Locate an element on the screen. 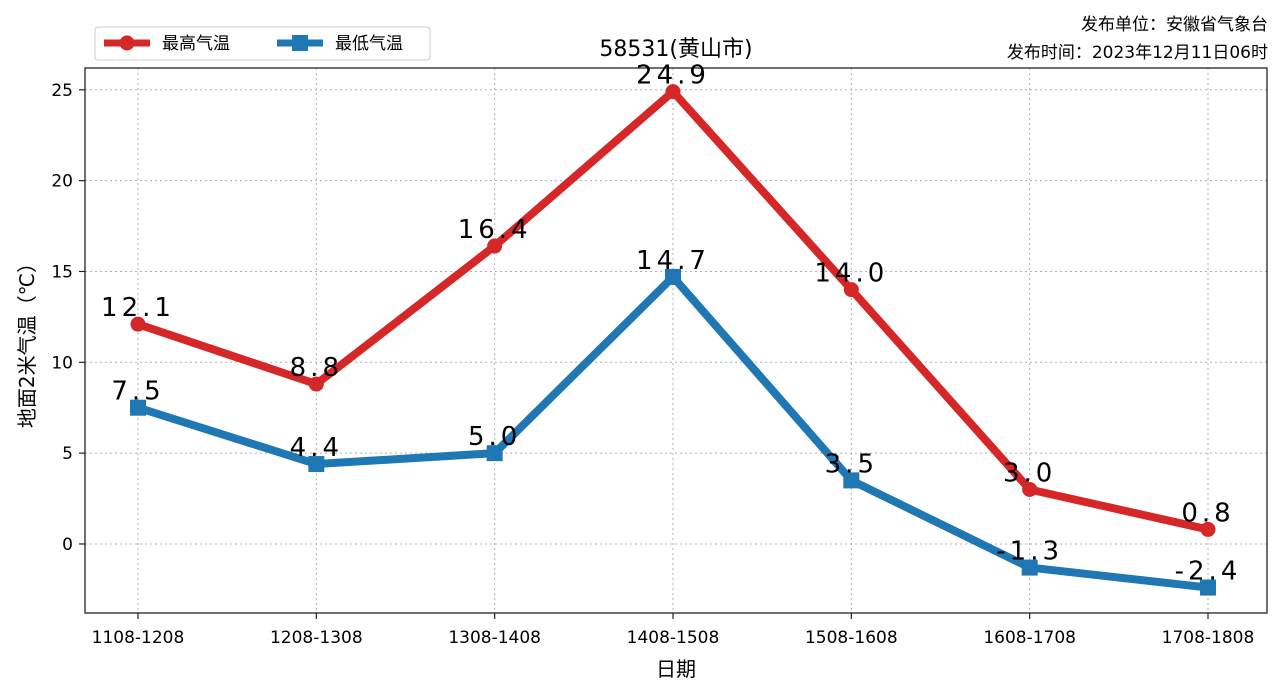 Image resolution: width=1280 pixels, height=692 pixels. data-label: 5.0 is located at coordinates (494, 437).